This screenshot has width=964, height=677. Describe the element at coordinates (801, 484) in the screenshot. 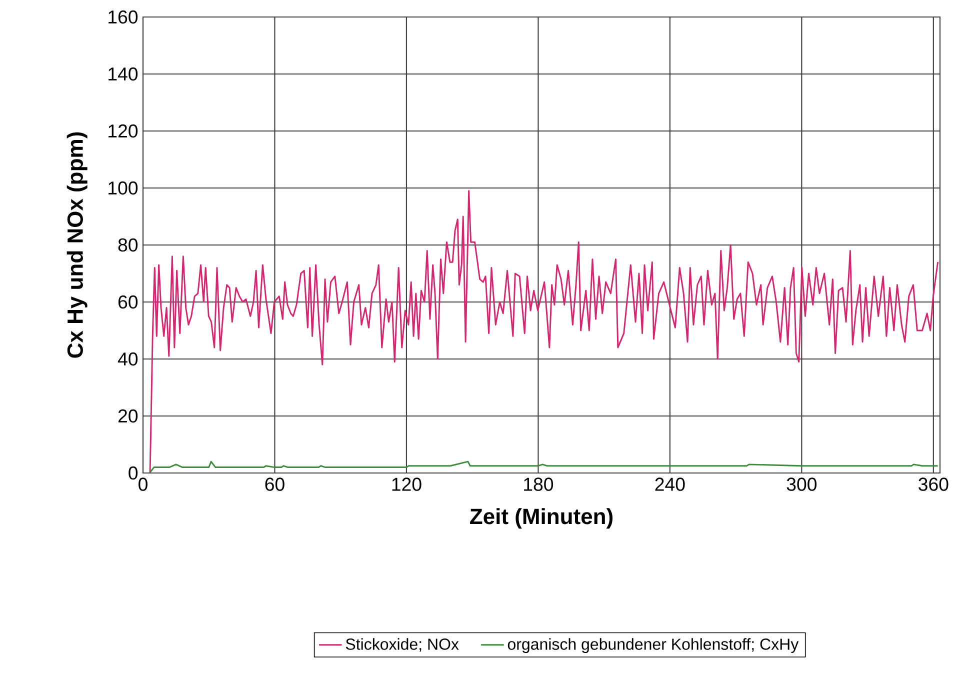

I see `x-tick-label: 300` at that location.